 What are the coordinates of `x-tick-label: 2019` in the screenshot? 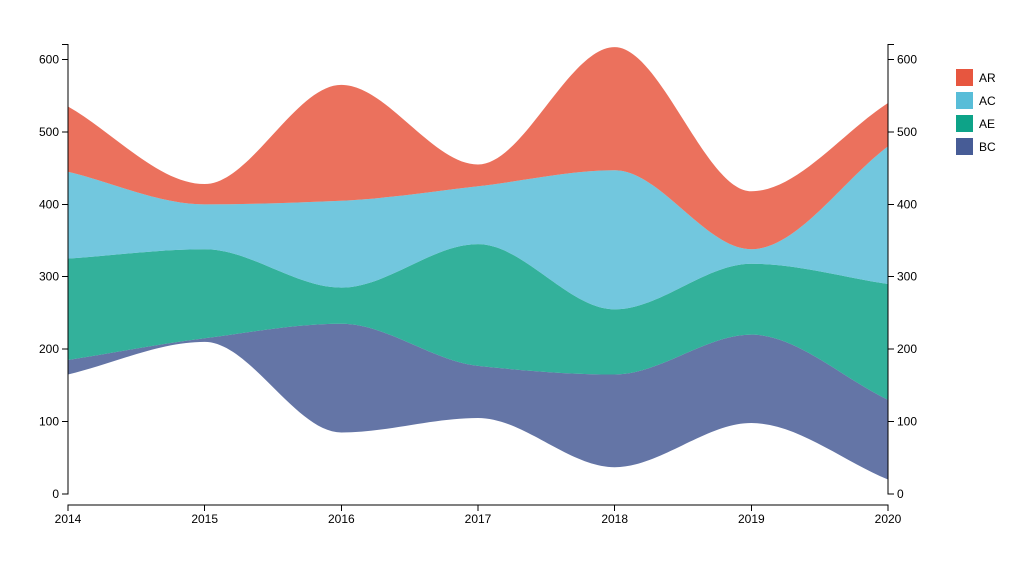 It's located at (751, 519).